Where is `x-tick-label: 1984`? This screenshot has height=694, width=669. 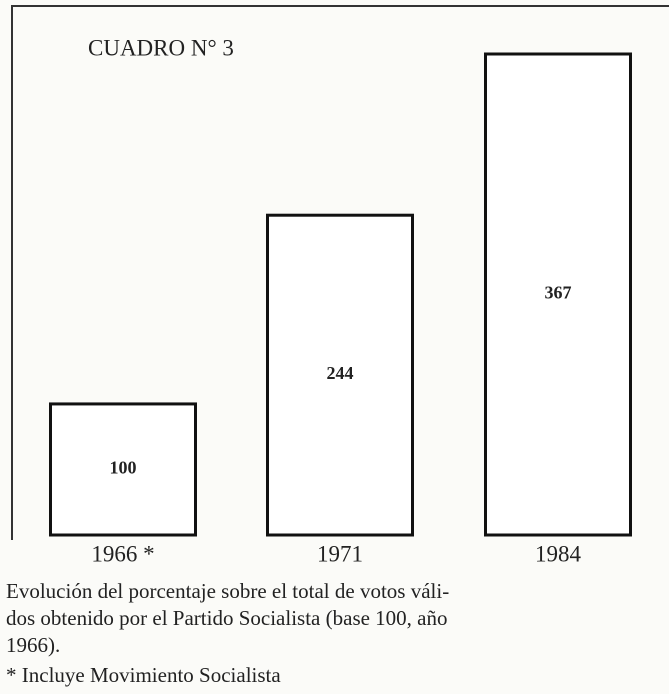 x-tick-label: 1984 is located at coordinates (558, 553).